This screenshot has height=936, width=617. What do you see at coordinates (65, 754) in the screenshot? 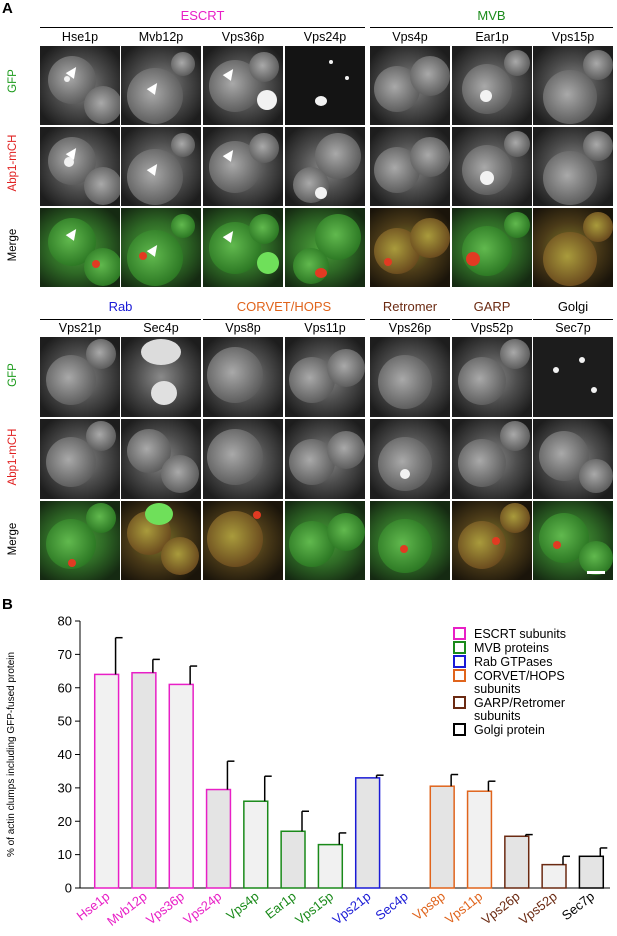
I see `y-tick-label: 40` at bounding box center [65, 754].